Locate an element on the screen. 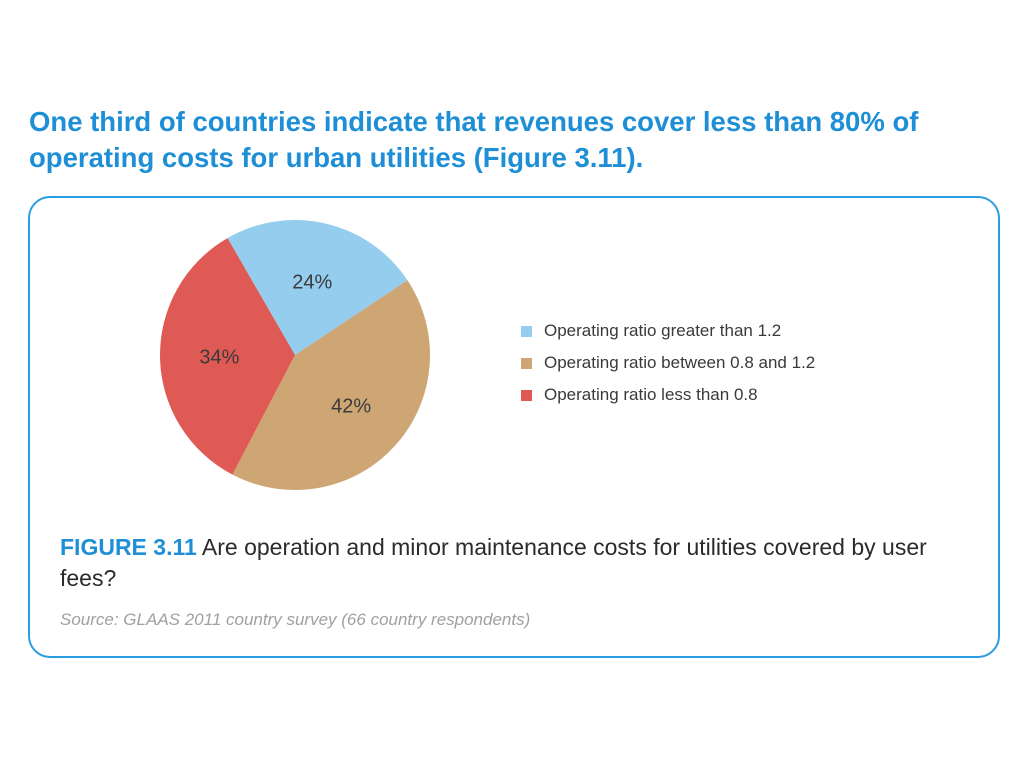 The image size is (1024, 768). legend-item: Operating ratio between 0.8 and 1.2 is located at coordinates (668, 363).